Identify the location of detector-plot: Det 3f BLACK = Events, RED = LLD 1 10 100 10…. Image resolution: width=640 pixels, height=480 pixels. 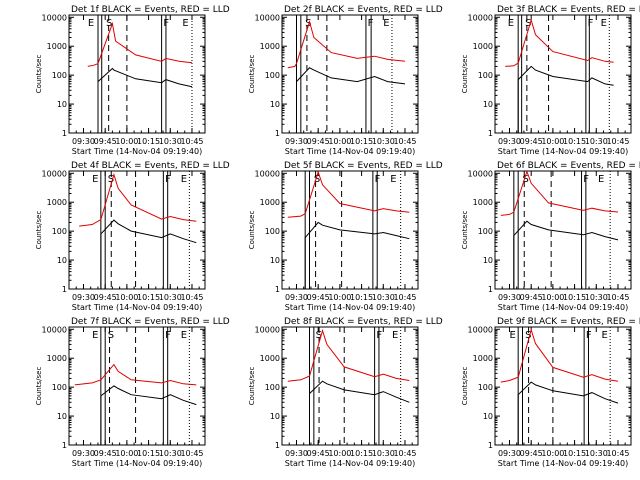
(550, 80).